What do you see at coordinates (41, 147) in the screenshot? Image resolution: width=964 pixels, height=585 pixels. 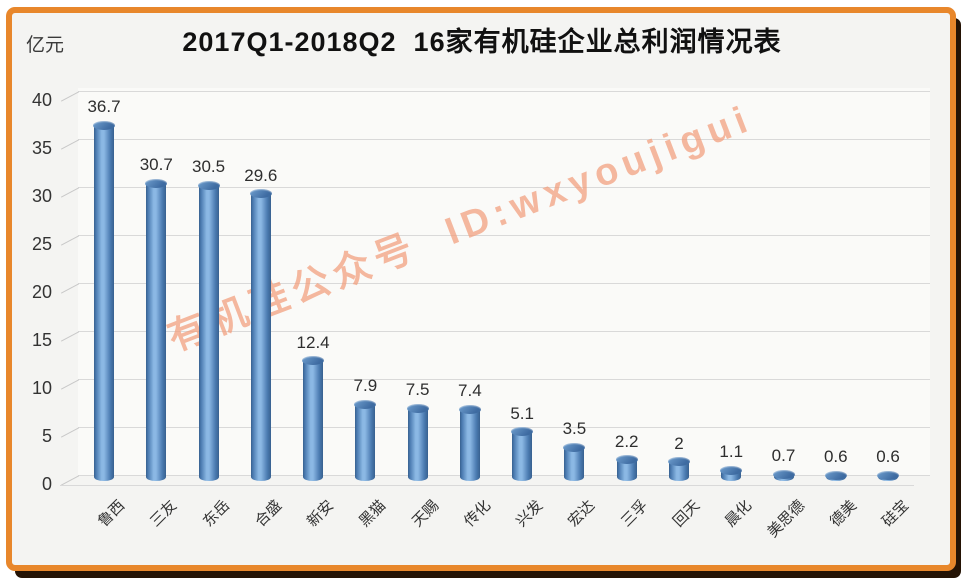 I see `y-axis-label: 35` at bounding box center [41, 147].